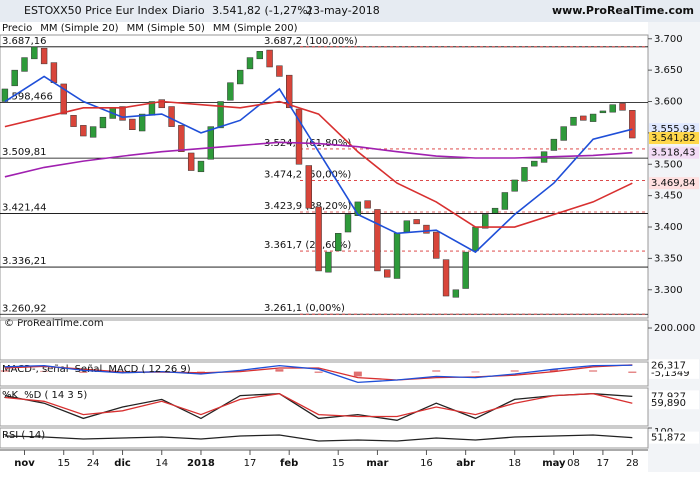  What do you see at coordinates (668, 164) in the screenshot?
I see `y-tick-label: 3.500` at bounding box center [668, 164].